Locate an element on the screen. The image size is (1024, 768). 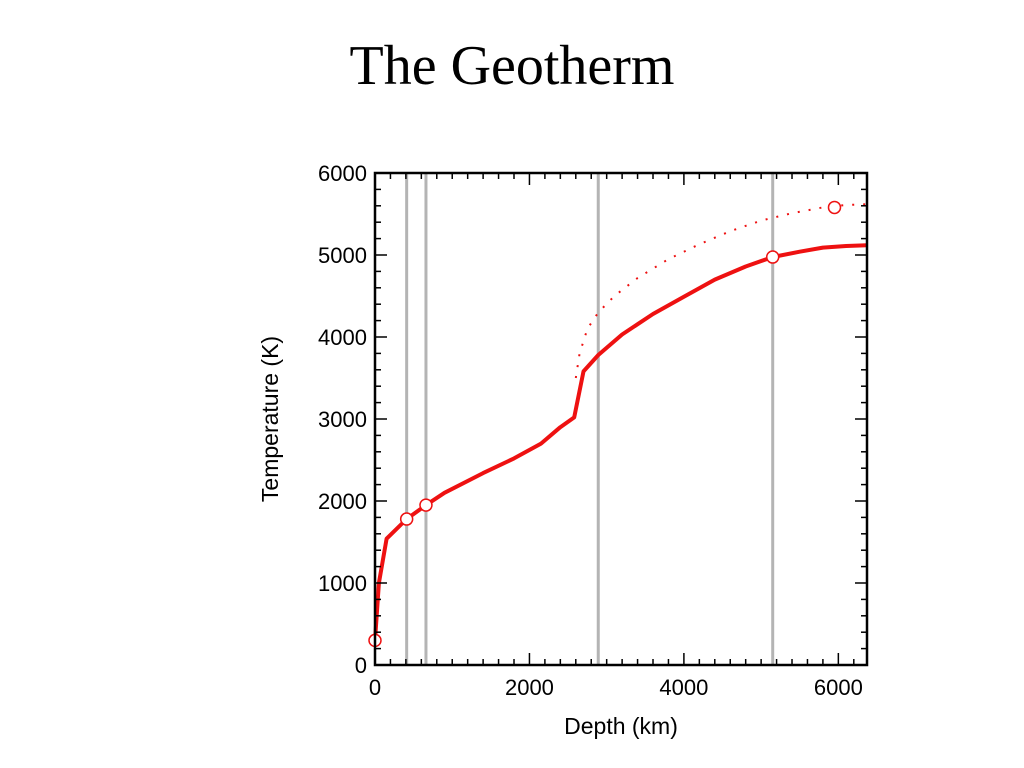
x-tick-label: 6000 is located at coordinates (838, 687).